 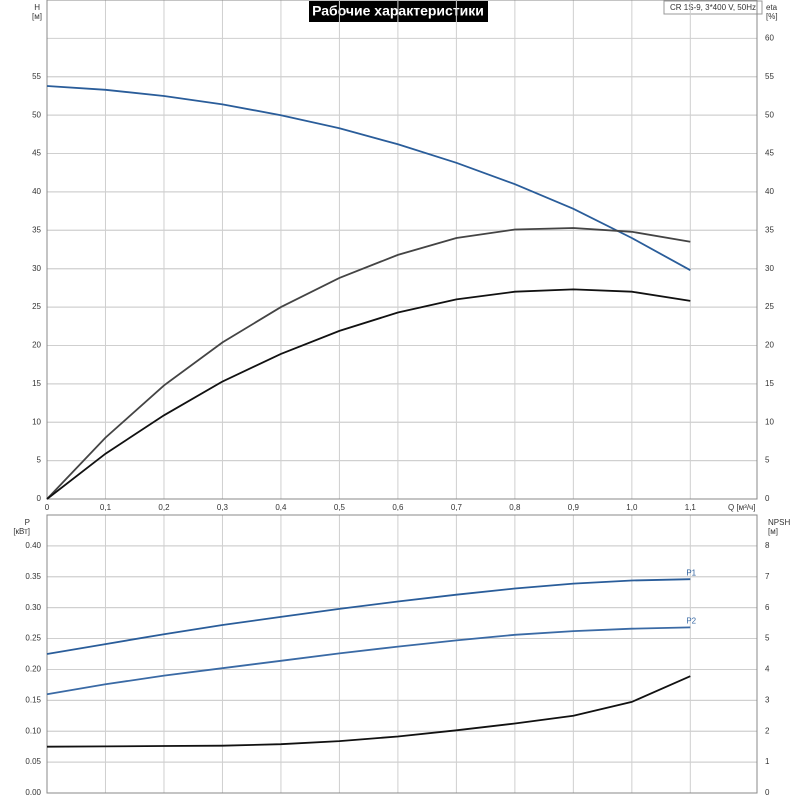 What do you see at coordinates (36, 76) in the screenshot?
I see `y-tick-label: 55` at bounding box center [36, 76].